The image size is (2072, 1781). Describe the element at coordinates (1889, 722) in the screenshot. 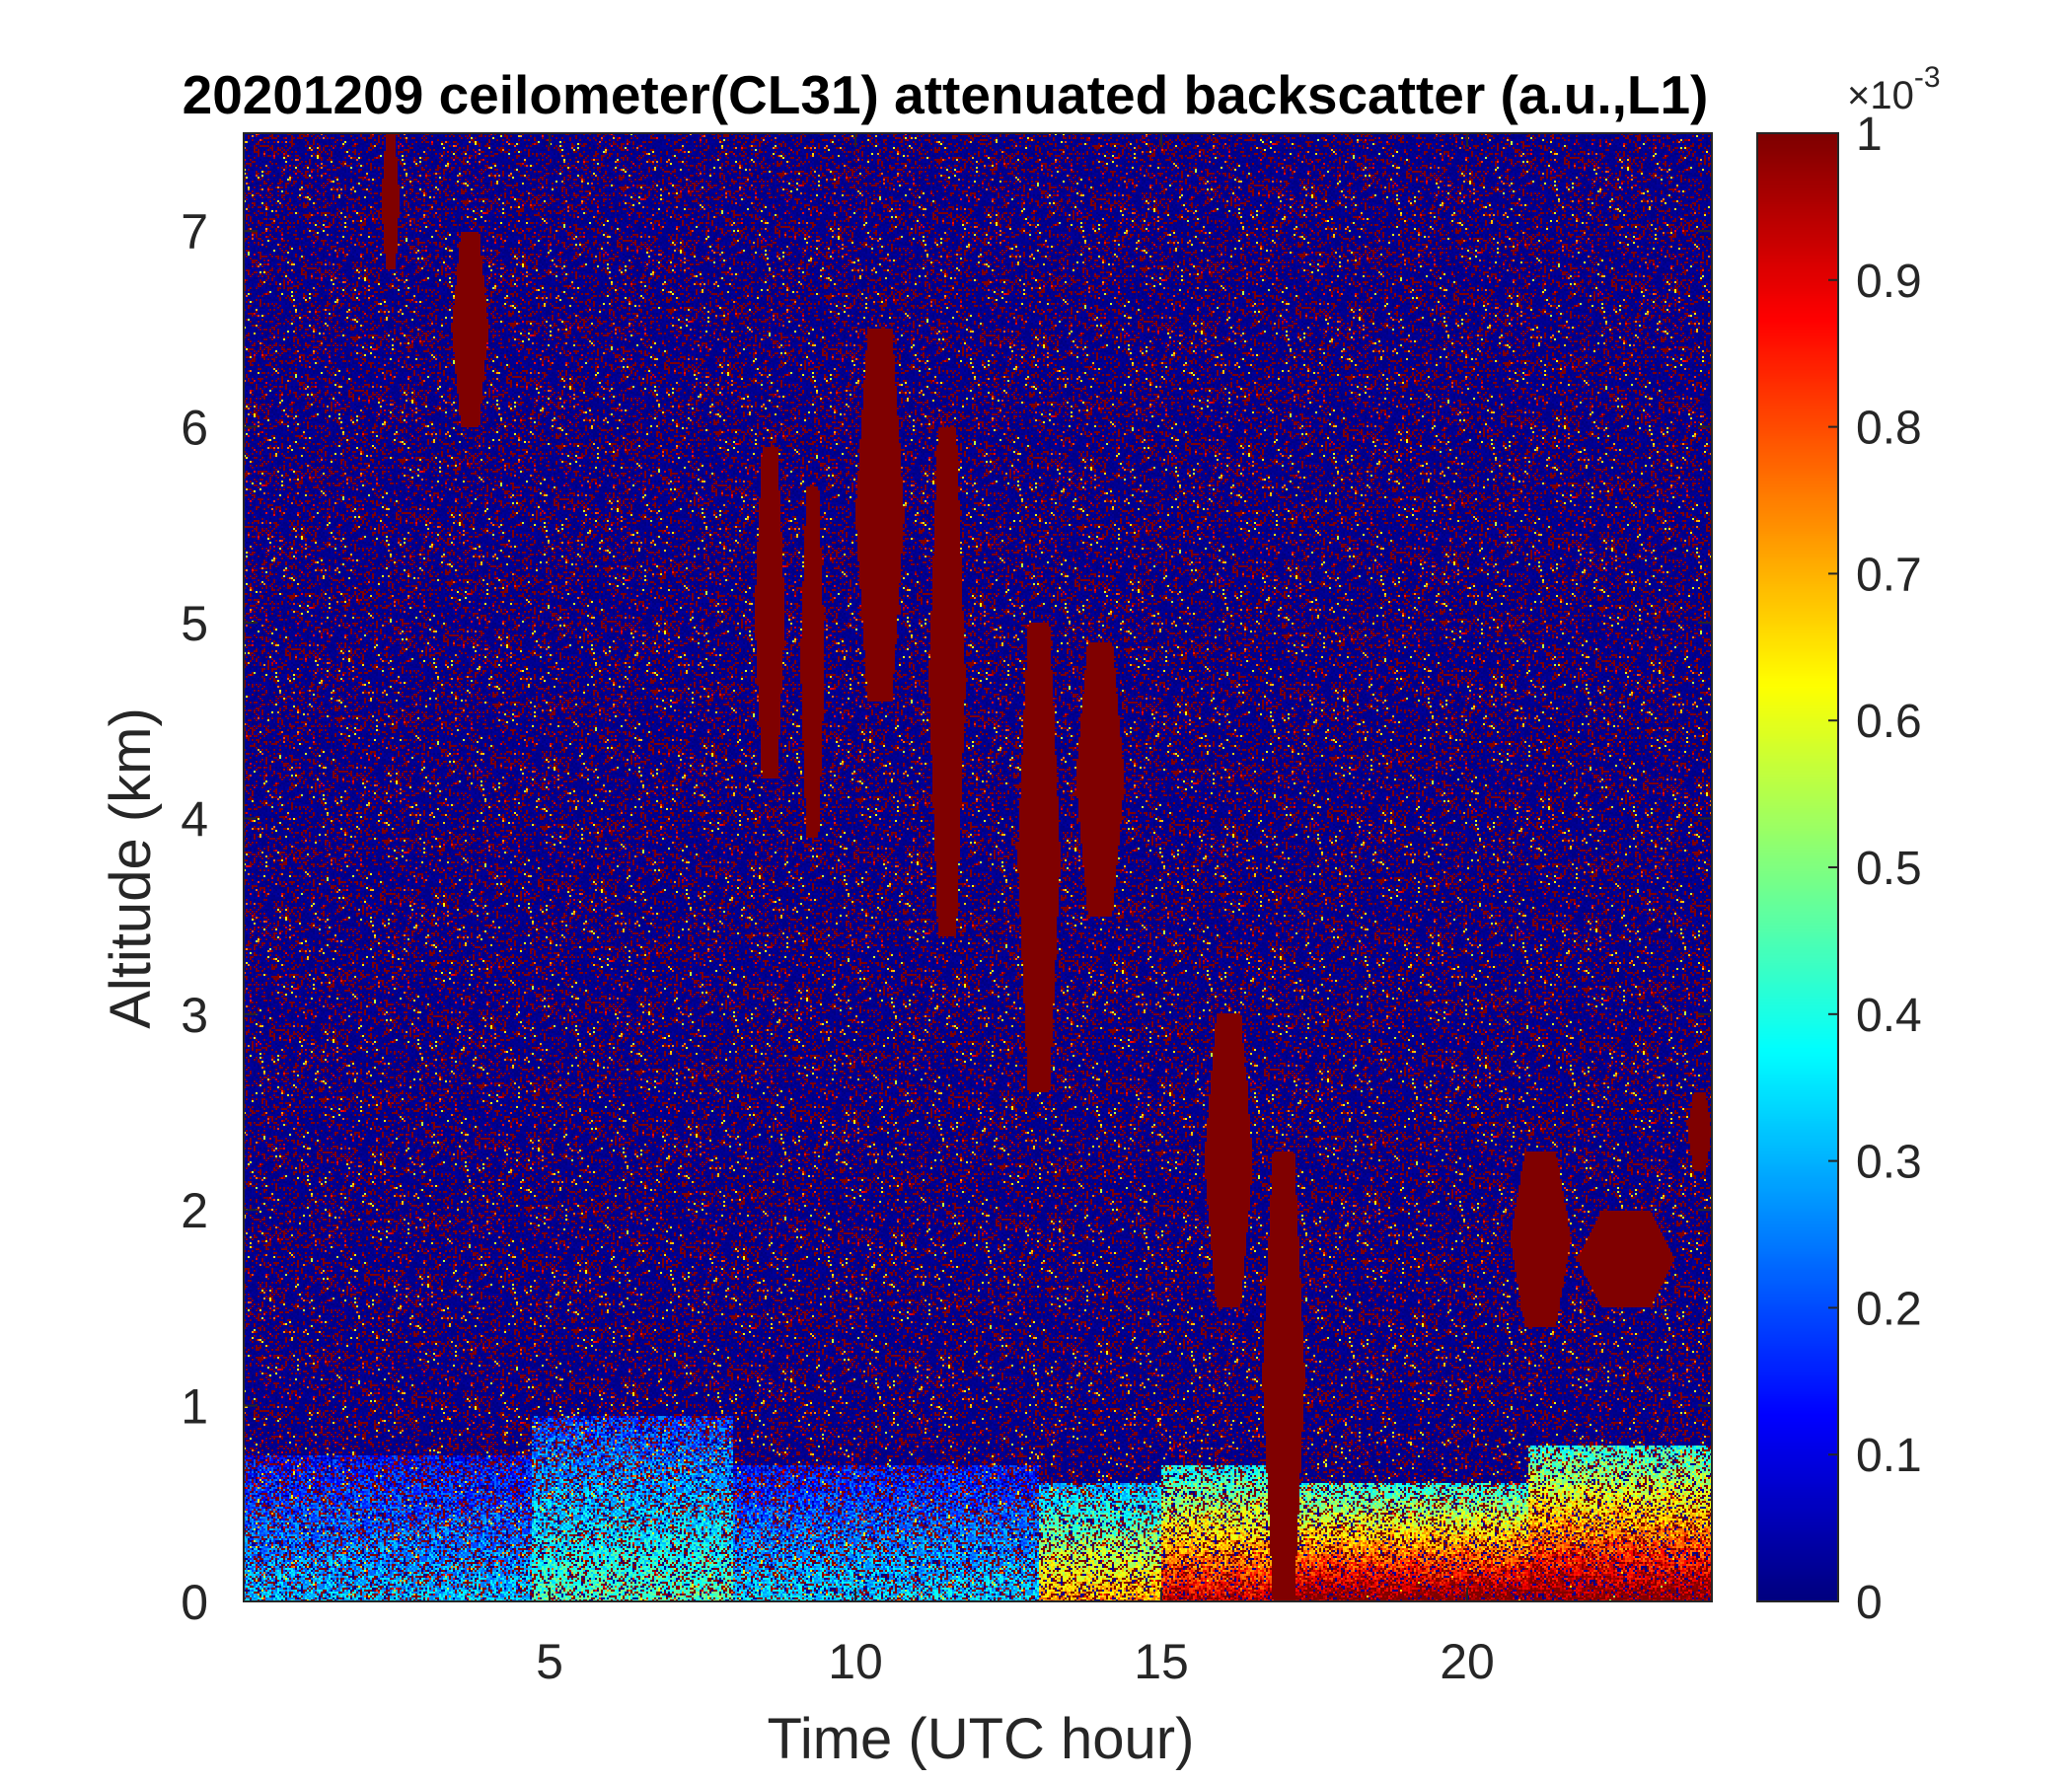

I see `colorbar-tick-label: 0.6` at that location.